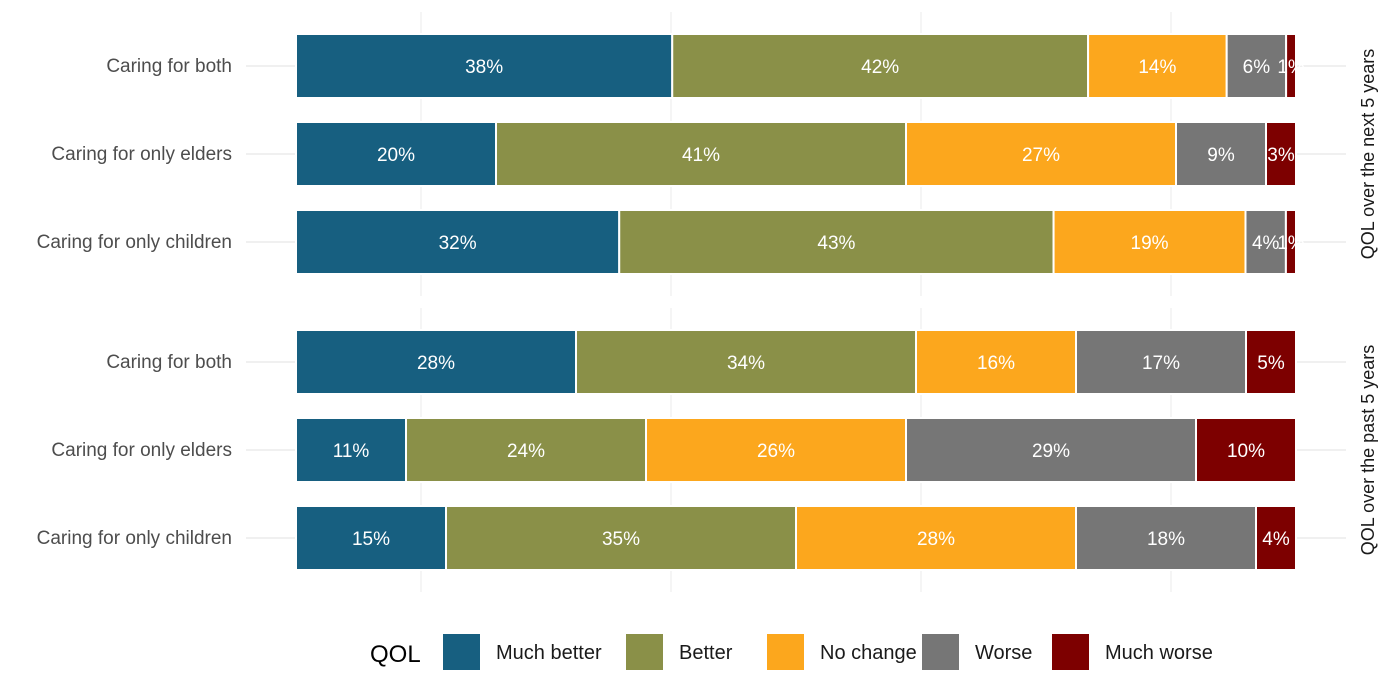 Image resolution: width=1400 pixels, height=700 pixels. I want to click on data-label: 34%, so click(746, 363).